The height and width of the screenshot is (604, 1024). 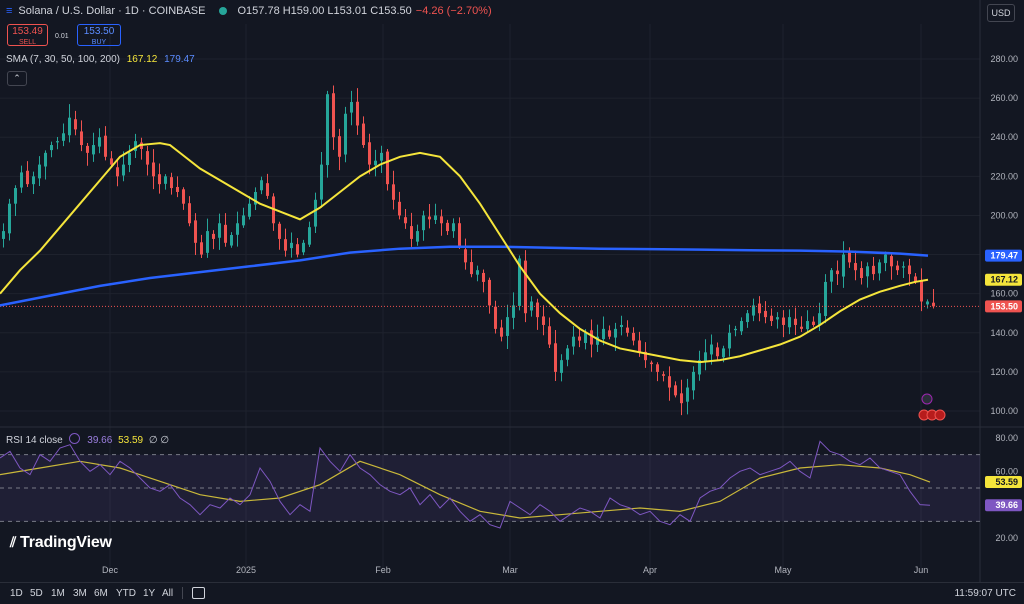 I want to click on sell-price: 153.49, so click(x=27, y=31).